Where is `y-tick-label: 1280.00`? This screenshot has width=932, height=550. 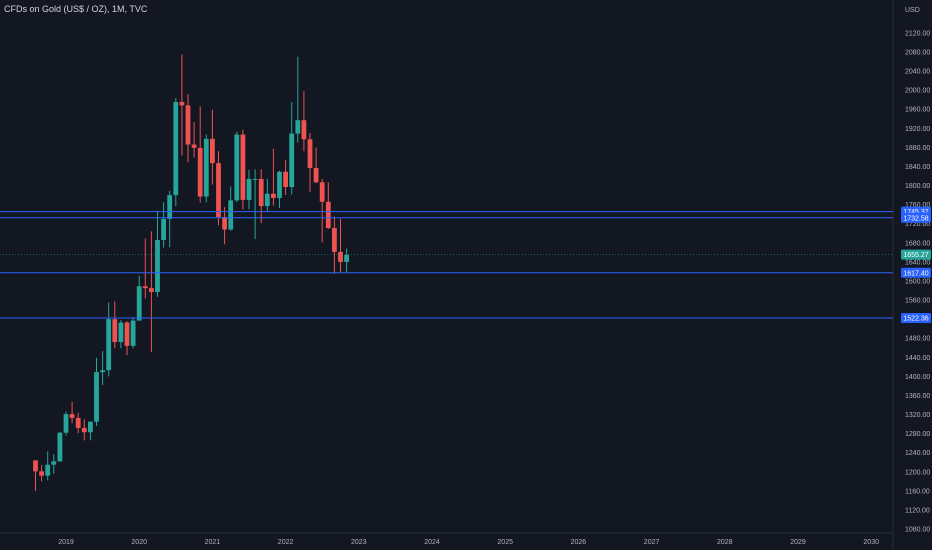
y-tick-label: 1280.00 is located at coordinates (917, 434).